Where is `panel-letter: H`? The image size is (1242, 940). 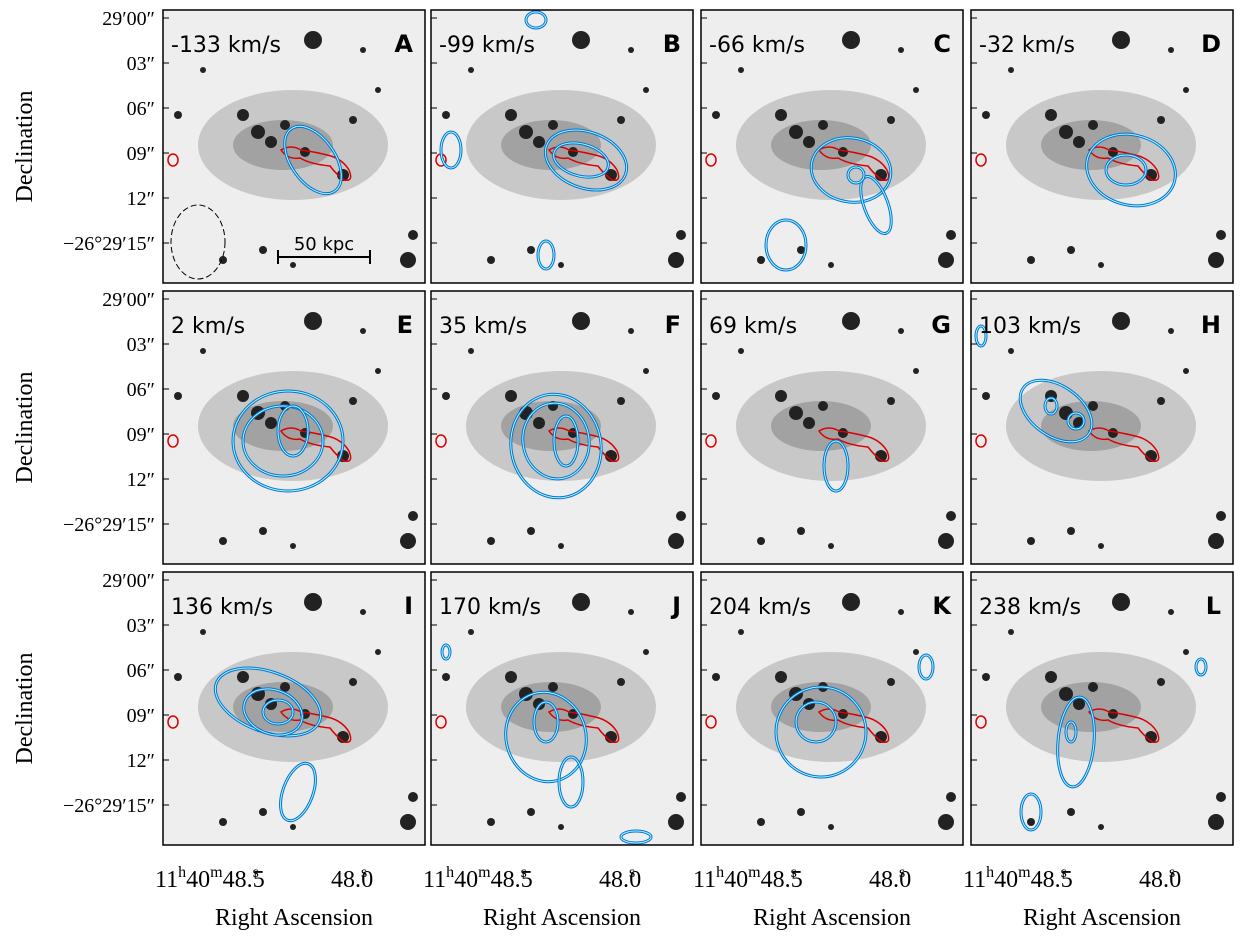
panel-letter: H is located at coordinates (1211, 325).